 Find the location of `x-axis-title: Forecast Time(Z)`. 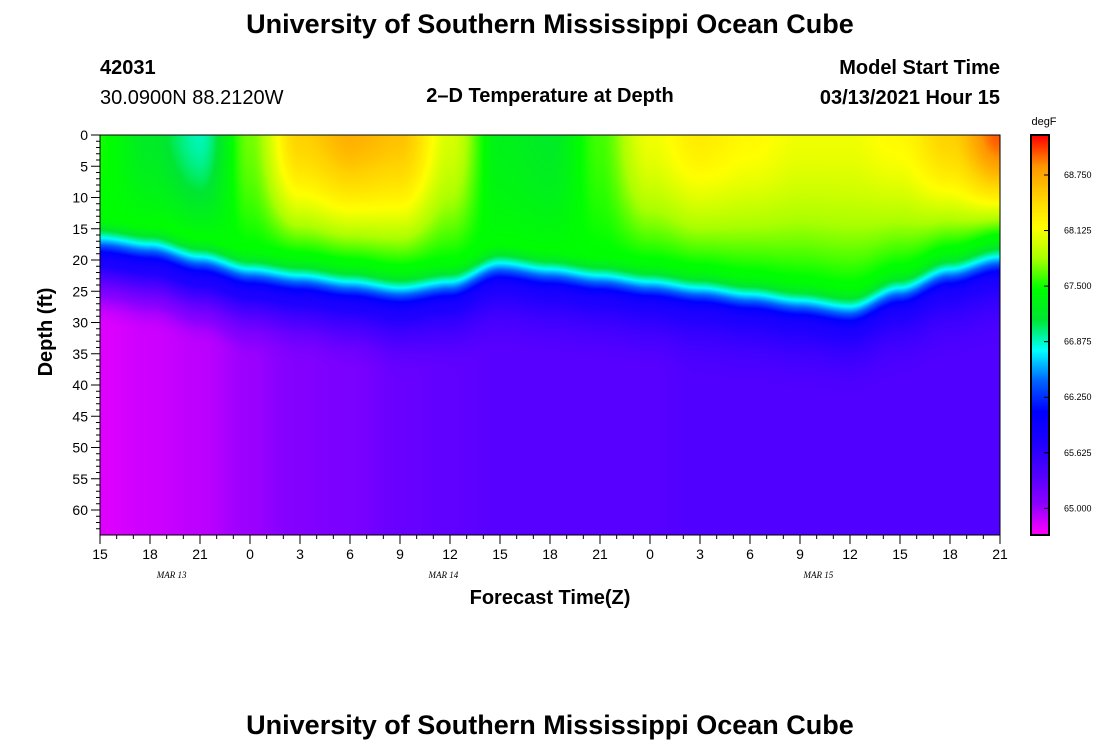

x-axis-title: Forecast Time(Z) is located at coordinates (550, 598).